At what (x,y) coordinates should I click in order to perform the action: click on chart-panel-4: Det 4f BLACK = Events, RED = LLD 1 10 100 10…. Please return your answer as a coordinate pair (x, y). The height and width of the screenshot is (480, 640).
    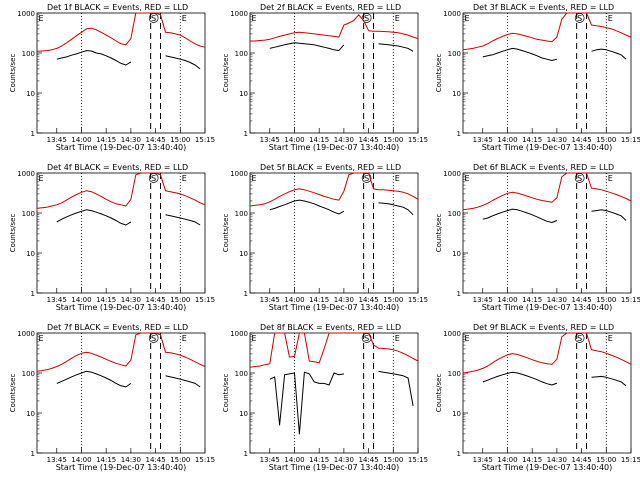
    Looking at the image, I should click on (112, 237).